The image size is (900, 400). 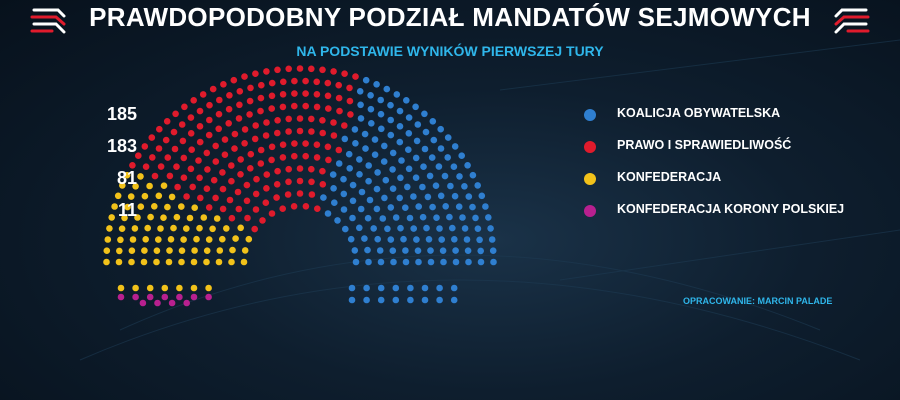 I want to click on legend-count: 183, so click(x=121, y=146).